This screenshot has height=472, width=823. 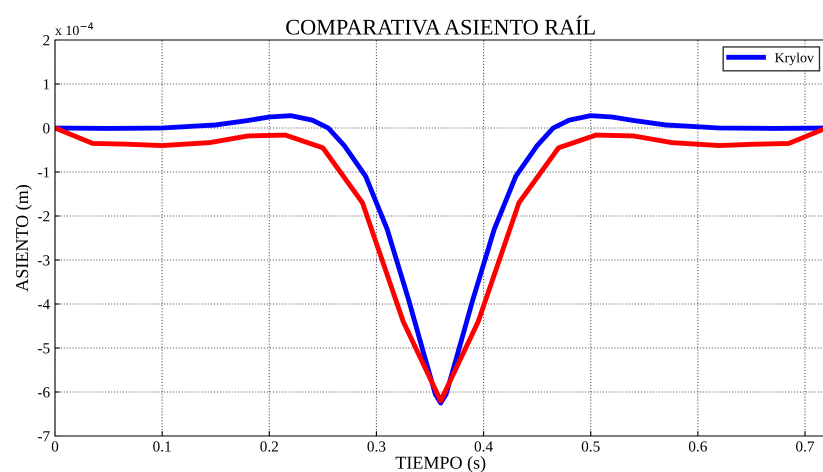 What do you see at coordinates (74, 29) in the screenshot?
I see `text: x 10$^{−4}$` at bounding box center [74, 29].